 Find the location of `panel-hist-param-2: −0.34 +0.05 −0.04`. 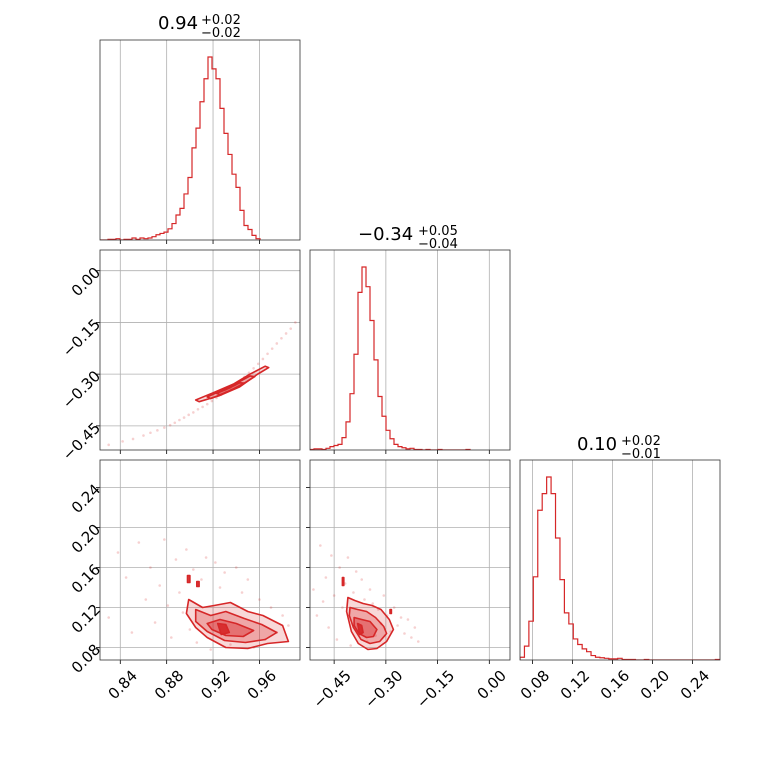

panel-hist-param-2: −0.34 +0.05 −0.04 is located at coordinates (408, 238).